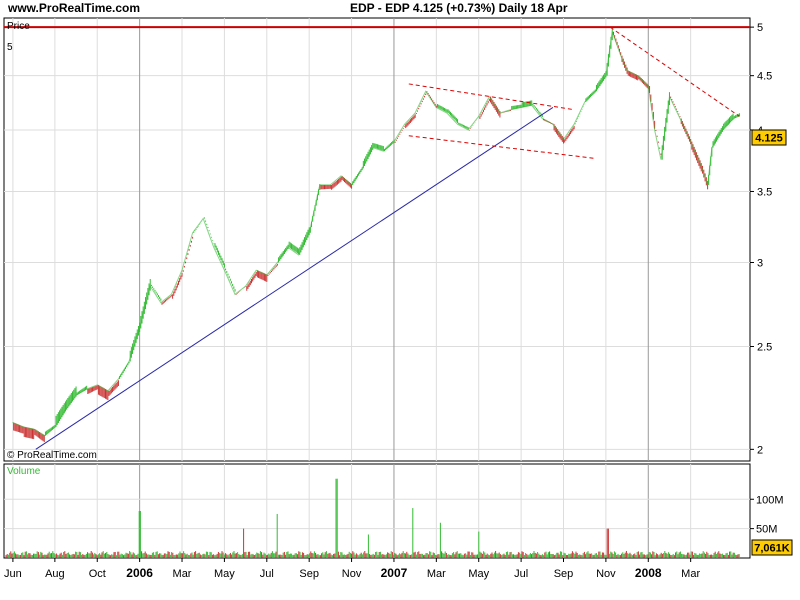  What do you see at coordinates (13, 574) in the screenshot?
I see `x-tick-label: Jun` at bounding box center [13, 574].